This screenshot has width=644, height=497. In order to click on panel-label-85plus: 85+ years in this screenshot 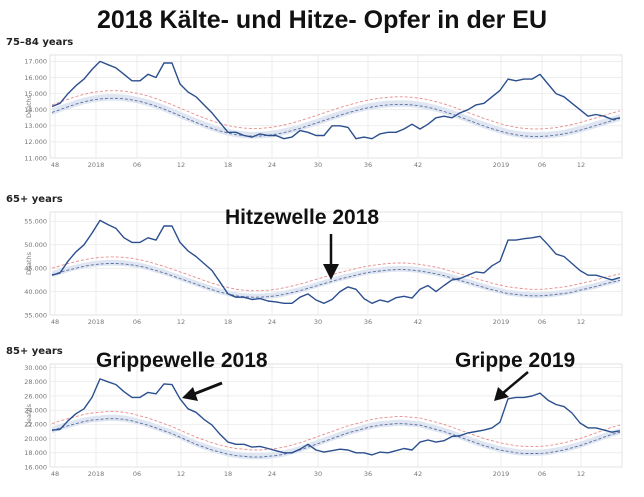, I will do `click(34, 351)`.